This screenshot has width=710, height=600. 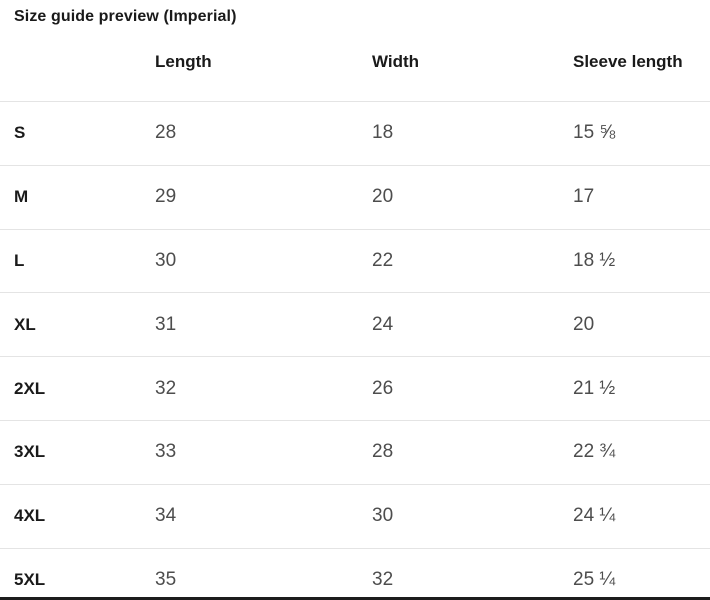 What do you see at coordinates (20, 133) in the screenshot?
I see `size-label: S` at bounding box center [20, 133].